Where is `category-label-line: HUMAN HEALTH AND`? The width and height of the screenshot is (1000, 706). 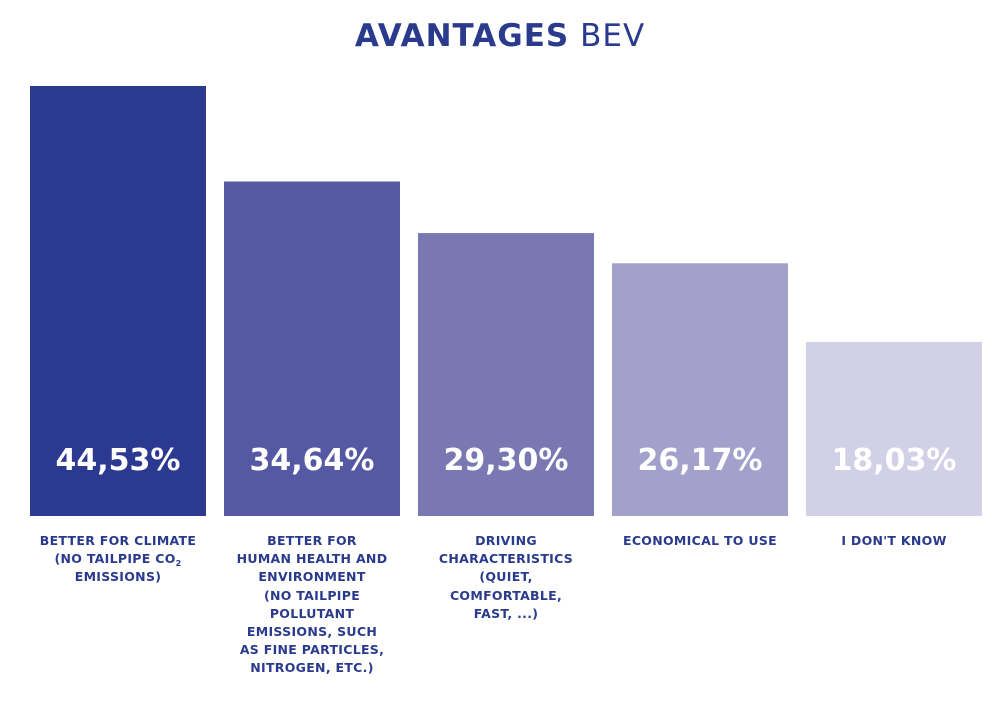 category-label-line: HUMAN HEALTH AND is located at coordinates (312, 559).